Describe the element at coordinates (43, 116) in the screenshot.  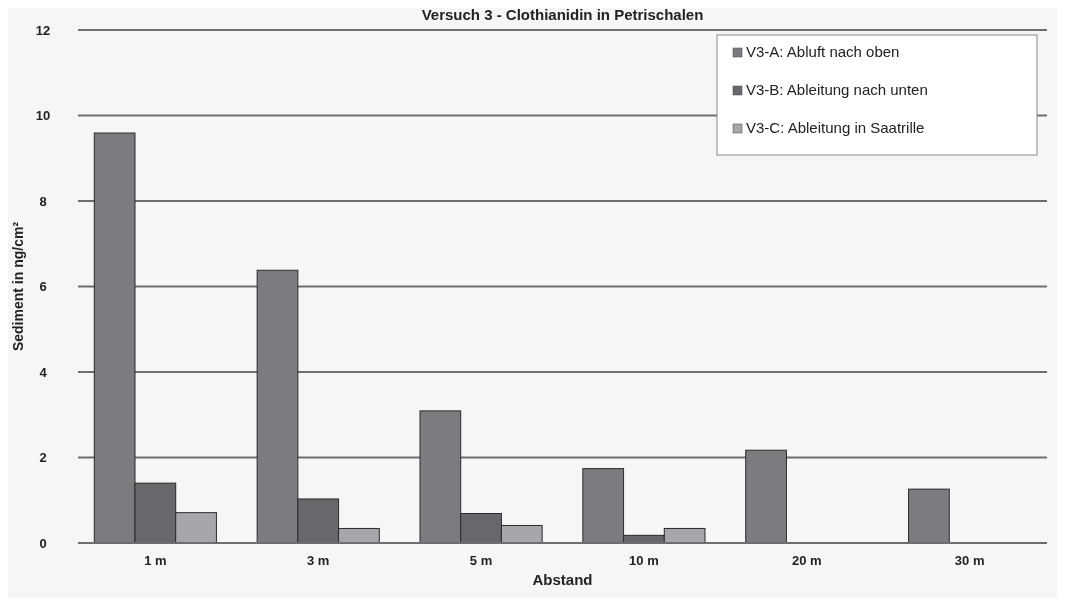
I see `y-tick-label: 10` at that location.